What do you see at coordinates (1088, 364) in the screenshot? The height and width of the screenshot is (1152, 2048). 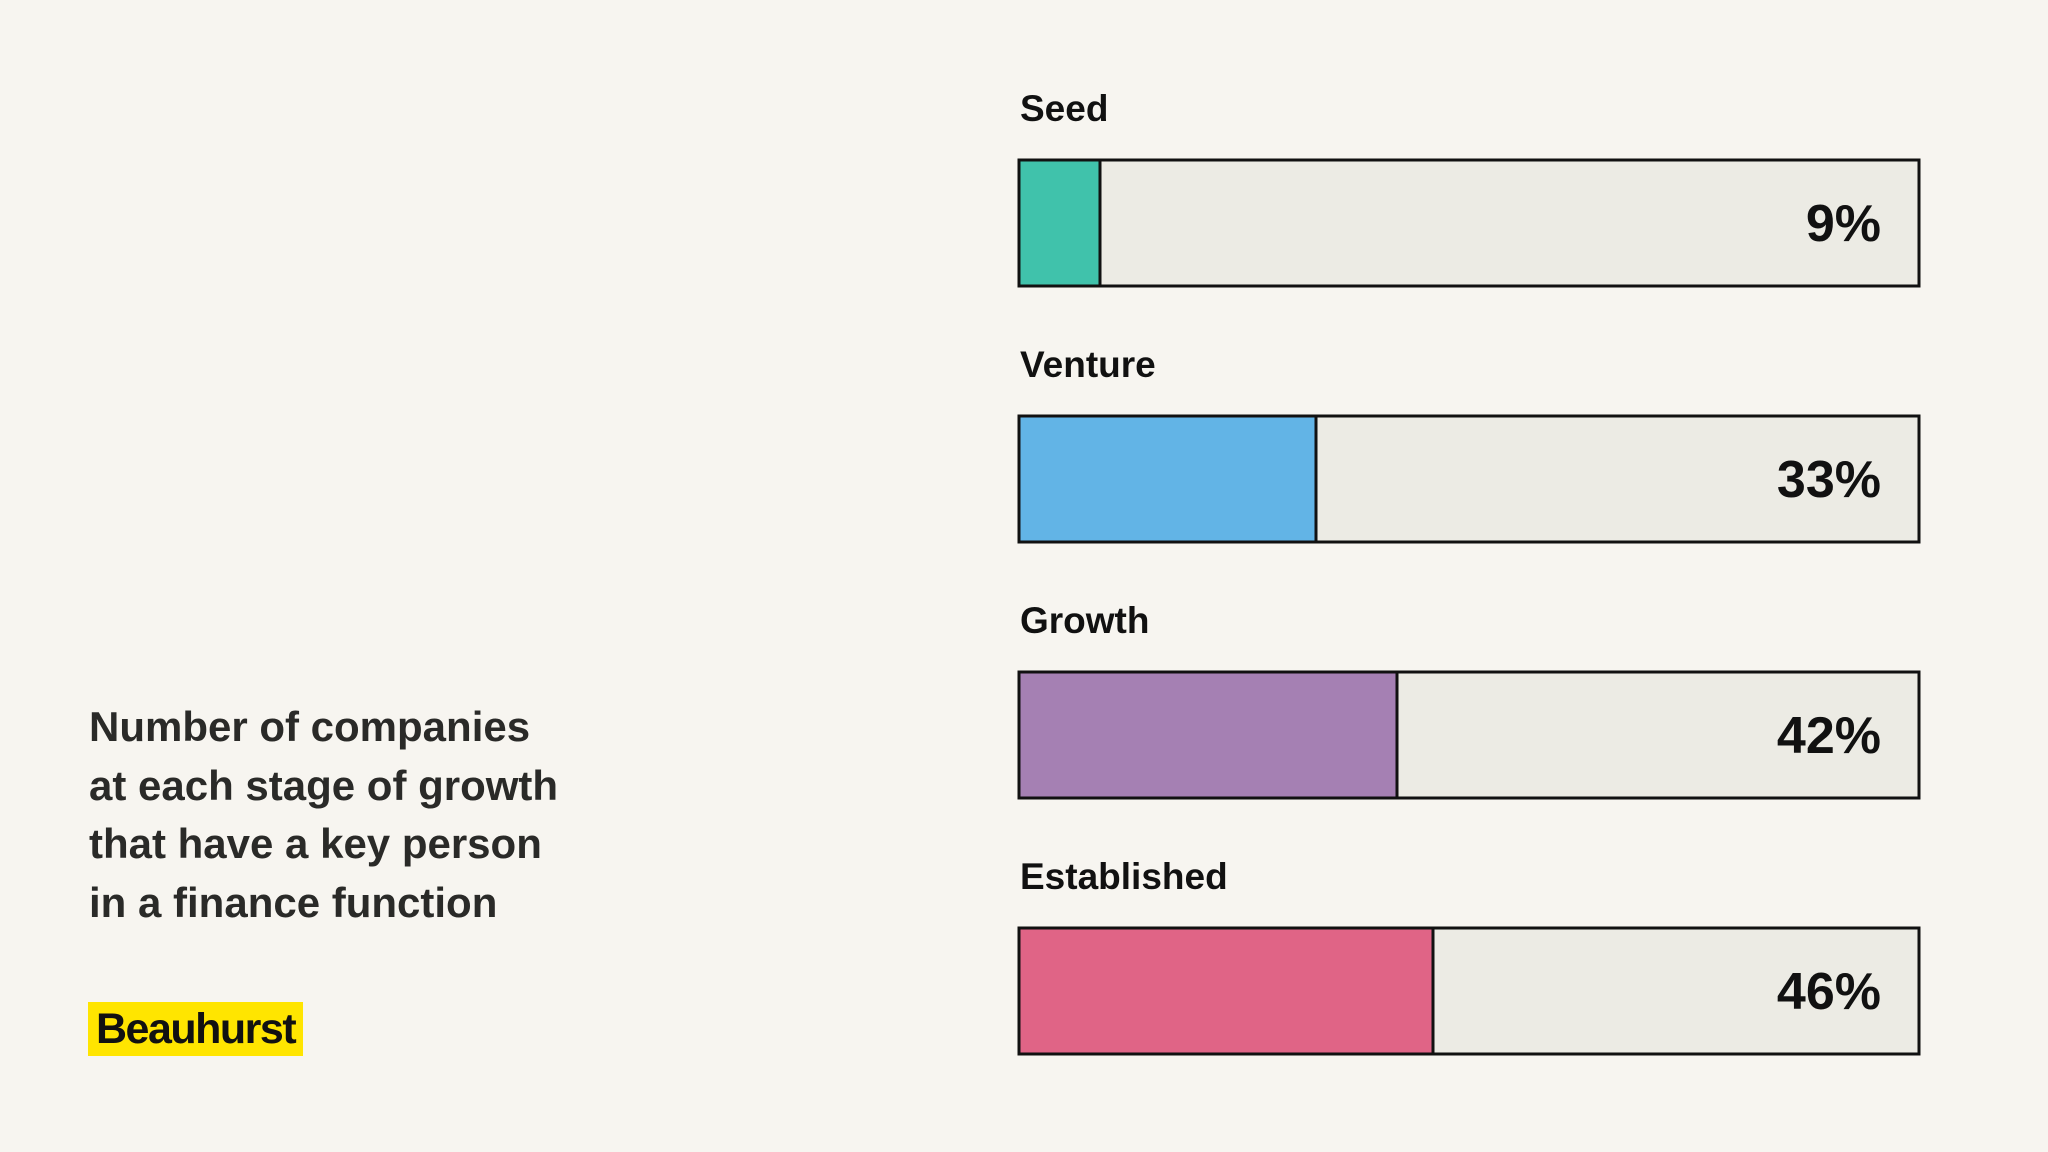 I see `category-label: Venture` at bounding box center [1088, 364].